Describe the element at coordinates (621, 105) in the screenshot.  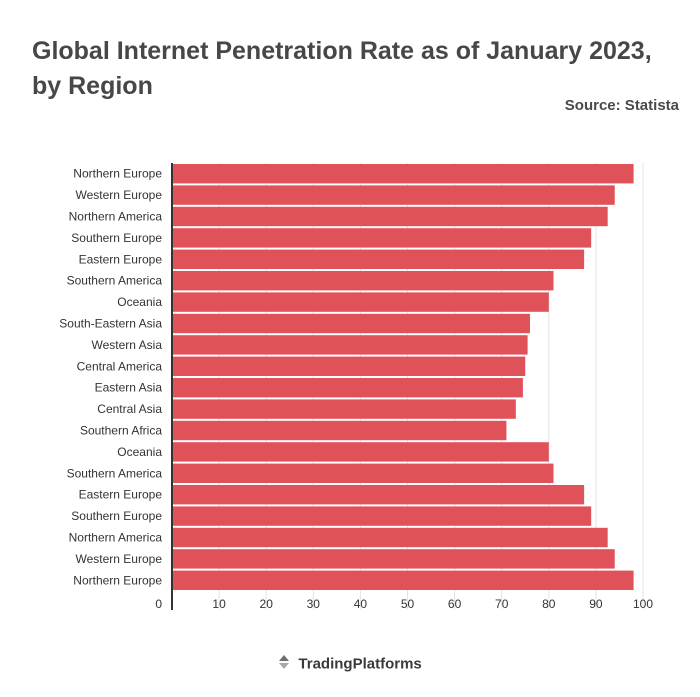
I see `source-label: Source: Statista` at that location.